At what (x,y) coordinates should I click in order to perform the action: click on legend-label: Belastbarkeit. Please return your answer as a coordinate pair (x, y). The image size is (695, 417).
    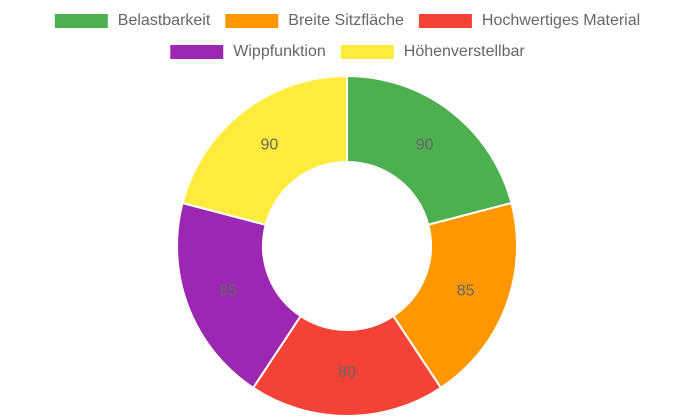
    Looking at the image, I should click on (164, 20).